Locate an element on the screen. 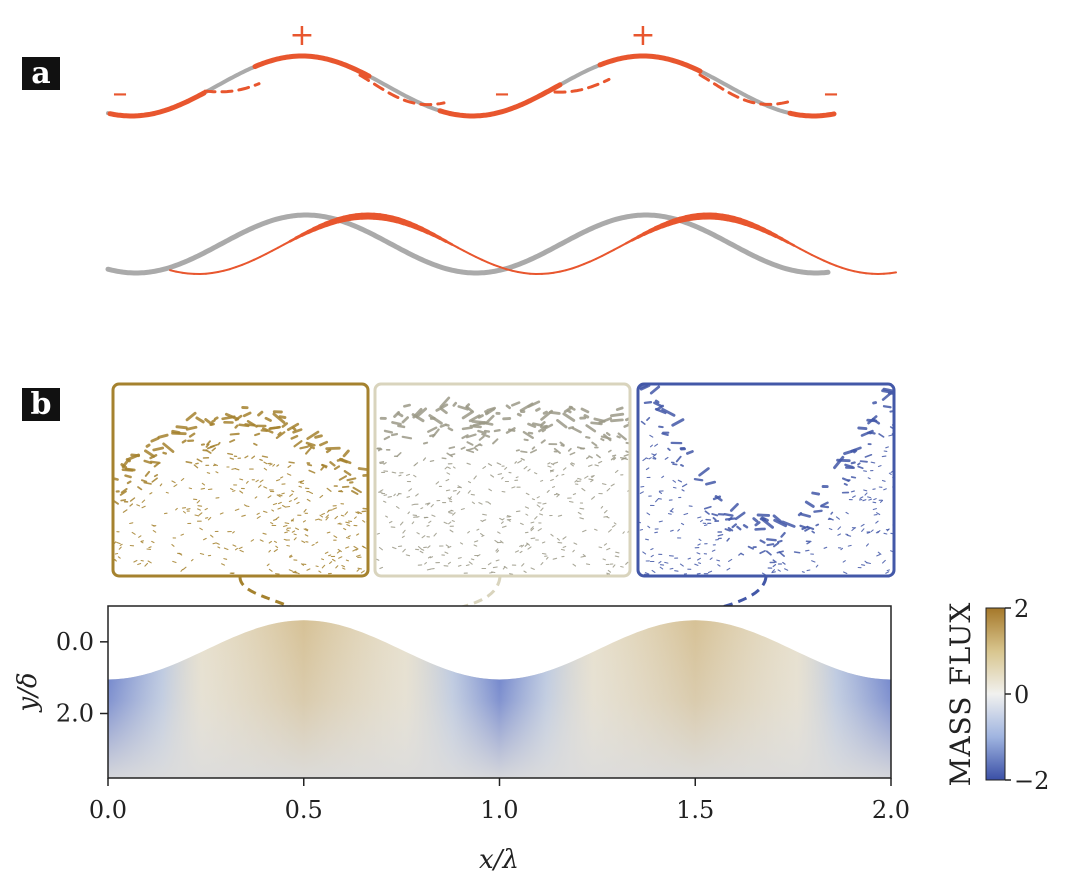 The height and width of the screenshot is (893, 1085). inset-crest is located at coordinates (240, 480).